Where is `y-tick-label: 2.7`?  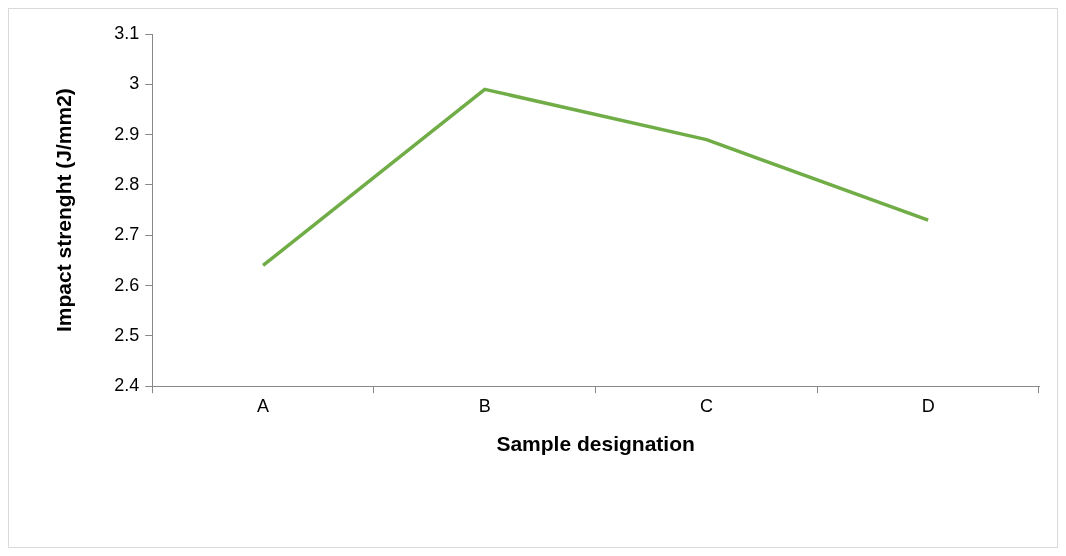 y-tick-label: 2.7 is located at coordinates (127, 234).